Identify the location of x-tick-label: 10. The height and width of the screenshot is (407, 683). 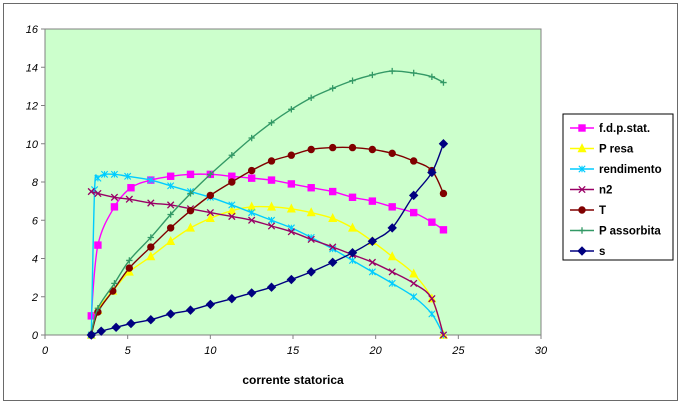
(210, 351).